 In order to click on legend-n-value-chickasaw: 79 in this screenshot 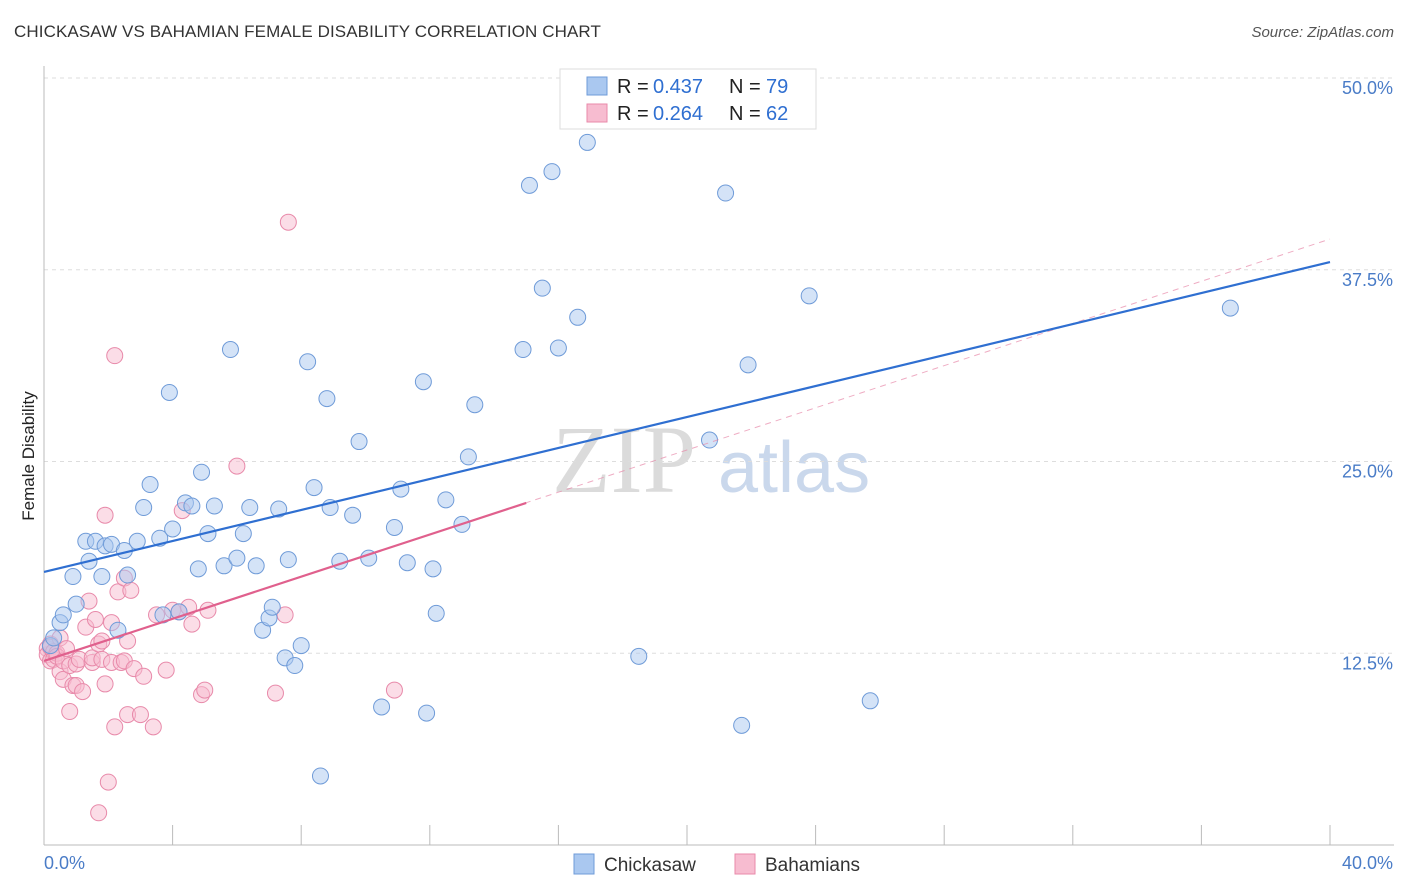, I will do `click(777, 87)`.